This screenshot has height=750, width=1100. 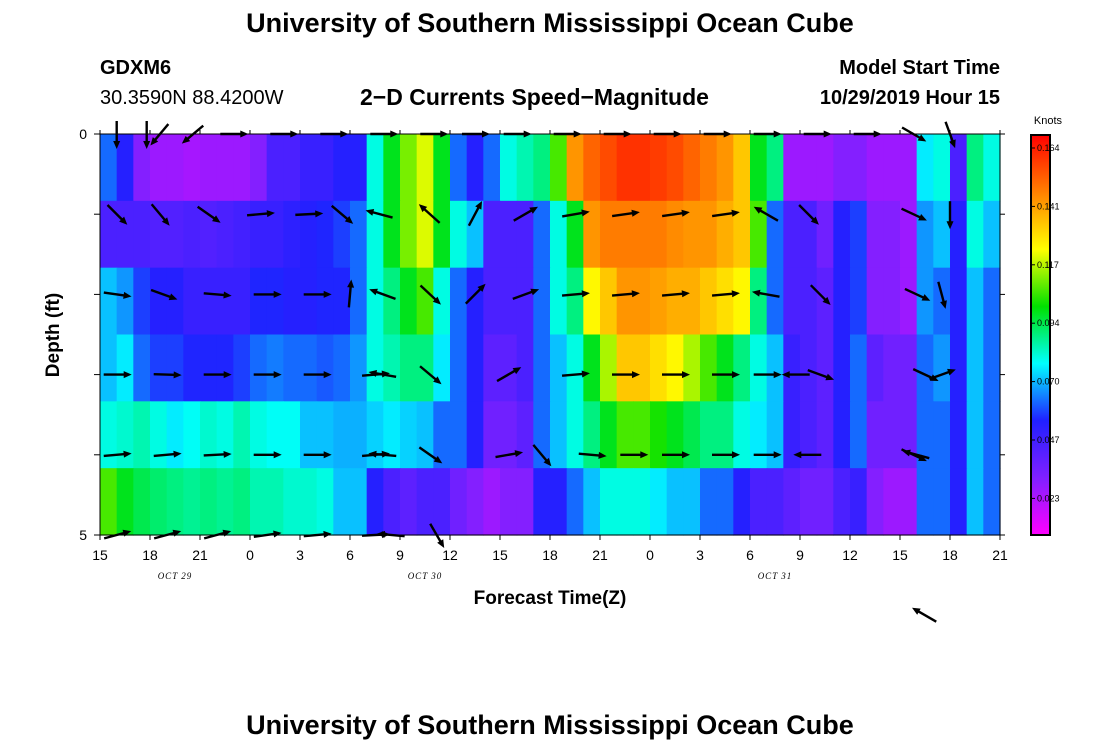 I want to click on x-axis-label: Forecast Time(Z), so click(x=550, y=598).